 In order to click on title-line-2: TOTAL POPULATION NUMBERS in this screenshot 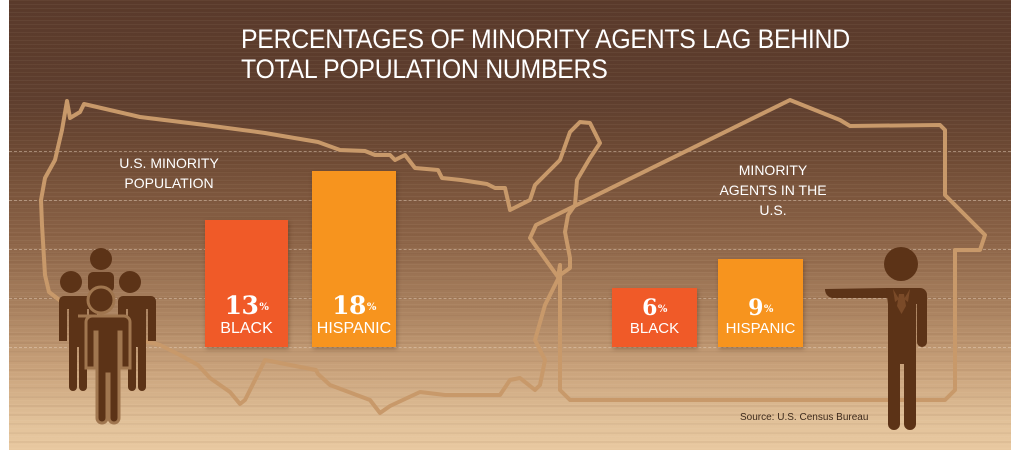, I will do `click(424, 69)`.